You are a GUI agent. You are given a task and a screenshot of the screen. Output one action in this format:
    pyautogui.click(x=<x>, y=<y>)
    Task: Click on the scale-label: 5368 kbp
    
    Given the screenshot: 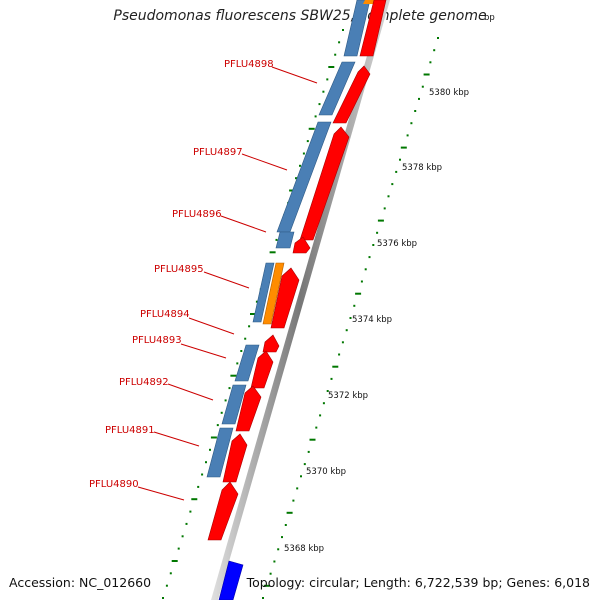 What is the action you would take?
    pyautogui.click(x=304, y=549)
    